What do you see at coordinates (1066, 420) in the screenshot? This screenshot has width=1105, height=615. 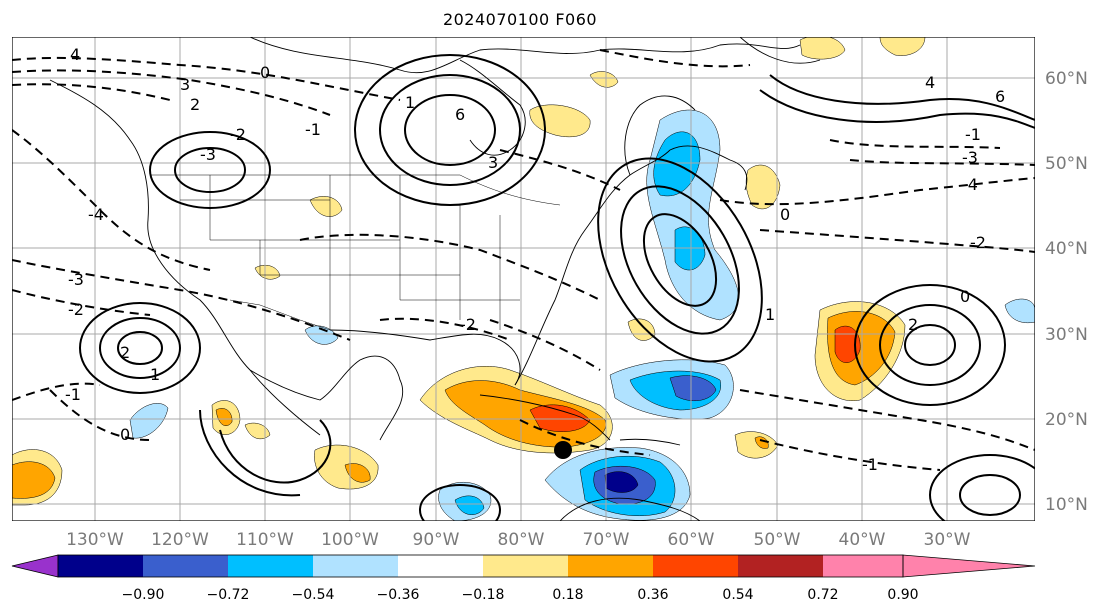 I see `lat-label: 20°N` at bounding box center [1066, 420].